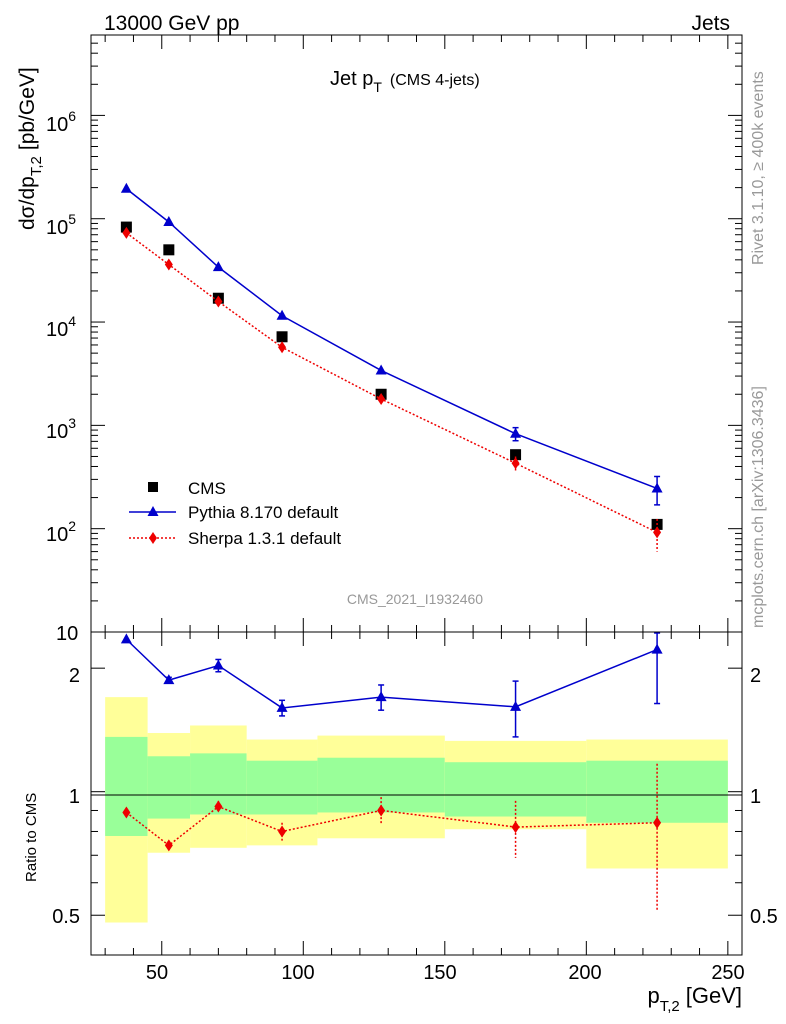 The height and width of the screenshot is (1024, 786). I want to click on xaxis-label: pT,2 [GeV], so click(694, 999).